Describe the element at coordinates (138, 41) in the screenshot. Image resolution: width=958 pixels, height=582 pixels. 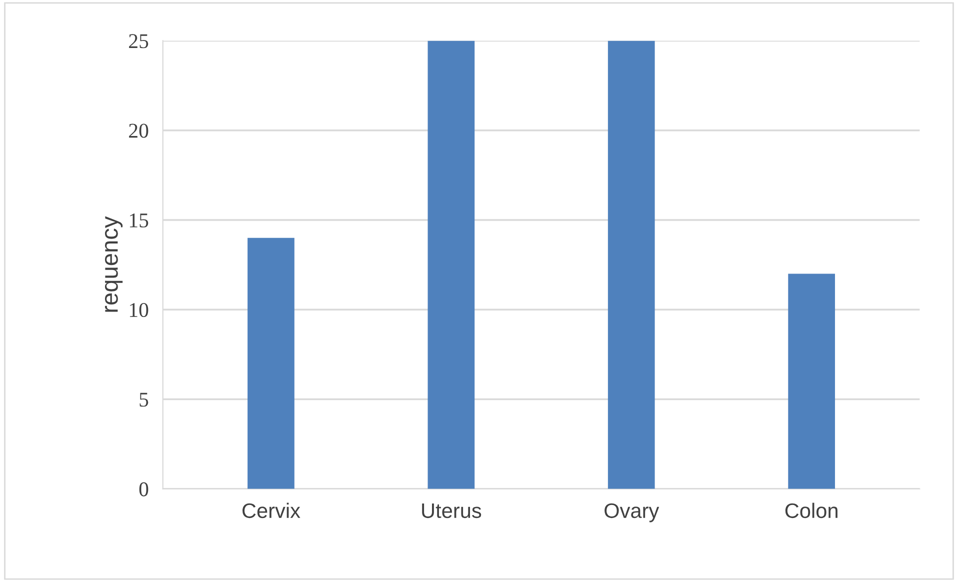
I see `y-tick-label: 25` at that location.